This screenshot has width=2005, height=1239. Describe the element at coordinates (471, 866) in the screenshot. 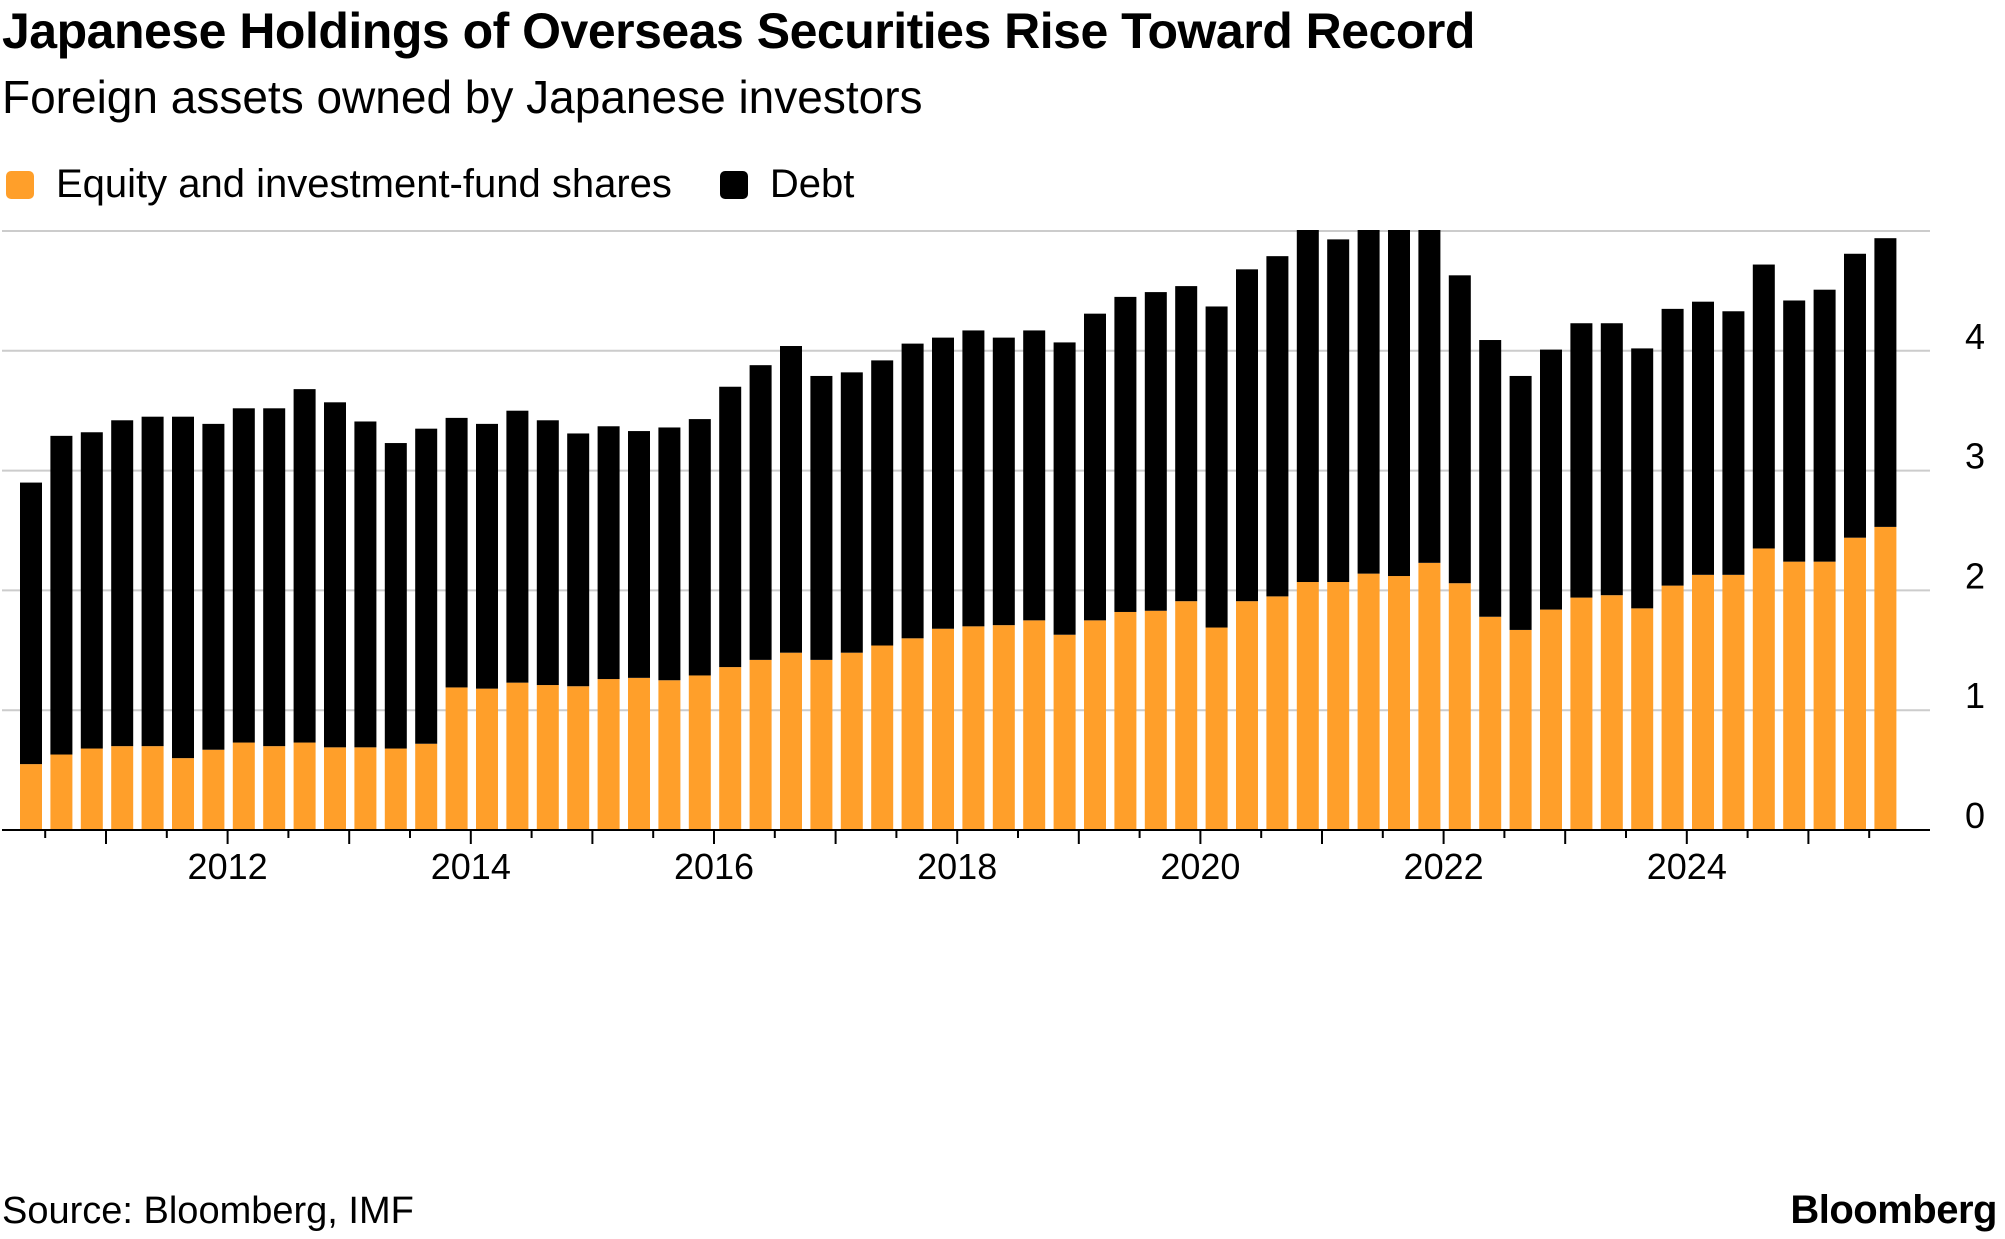

I see `x-tick-label-2014: 2014` at that location.